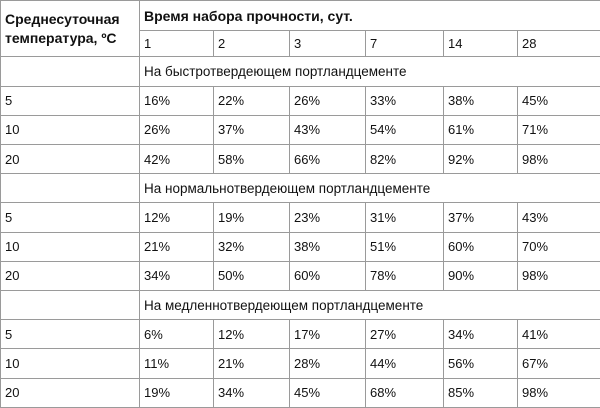 The width and height of the screenshot is (600, 408). I want to click on table-row: 20 19% 34% 45% 68% 85% 98%, so click(300, 392).